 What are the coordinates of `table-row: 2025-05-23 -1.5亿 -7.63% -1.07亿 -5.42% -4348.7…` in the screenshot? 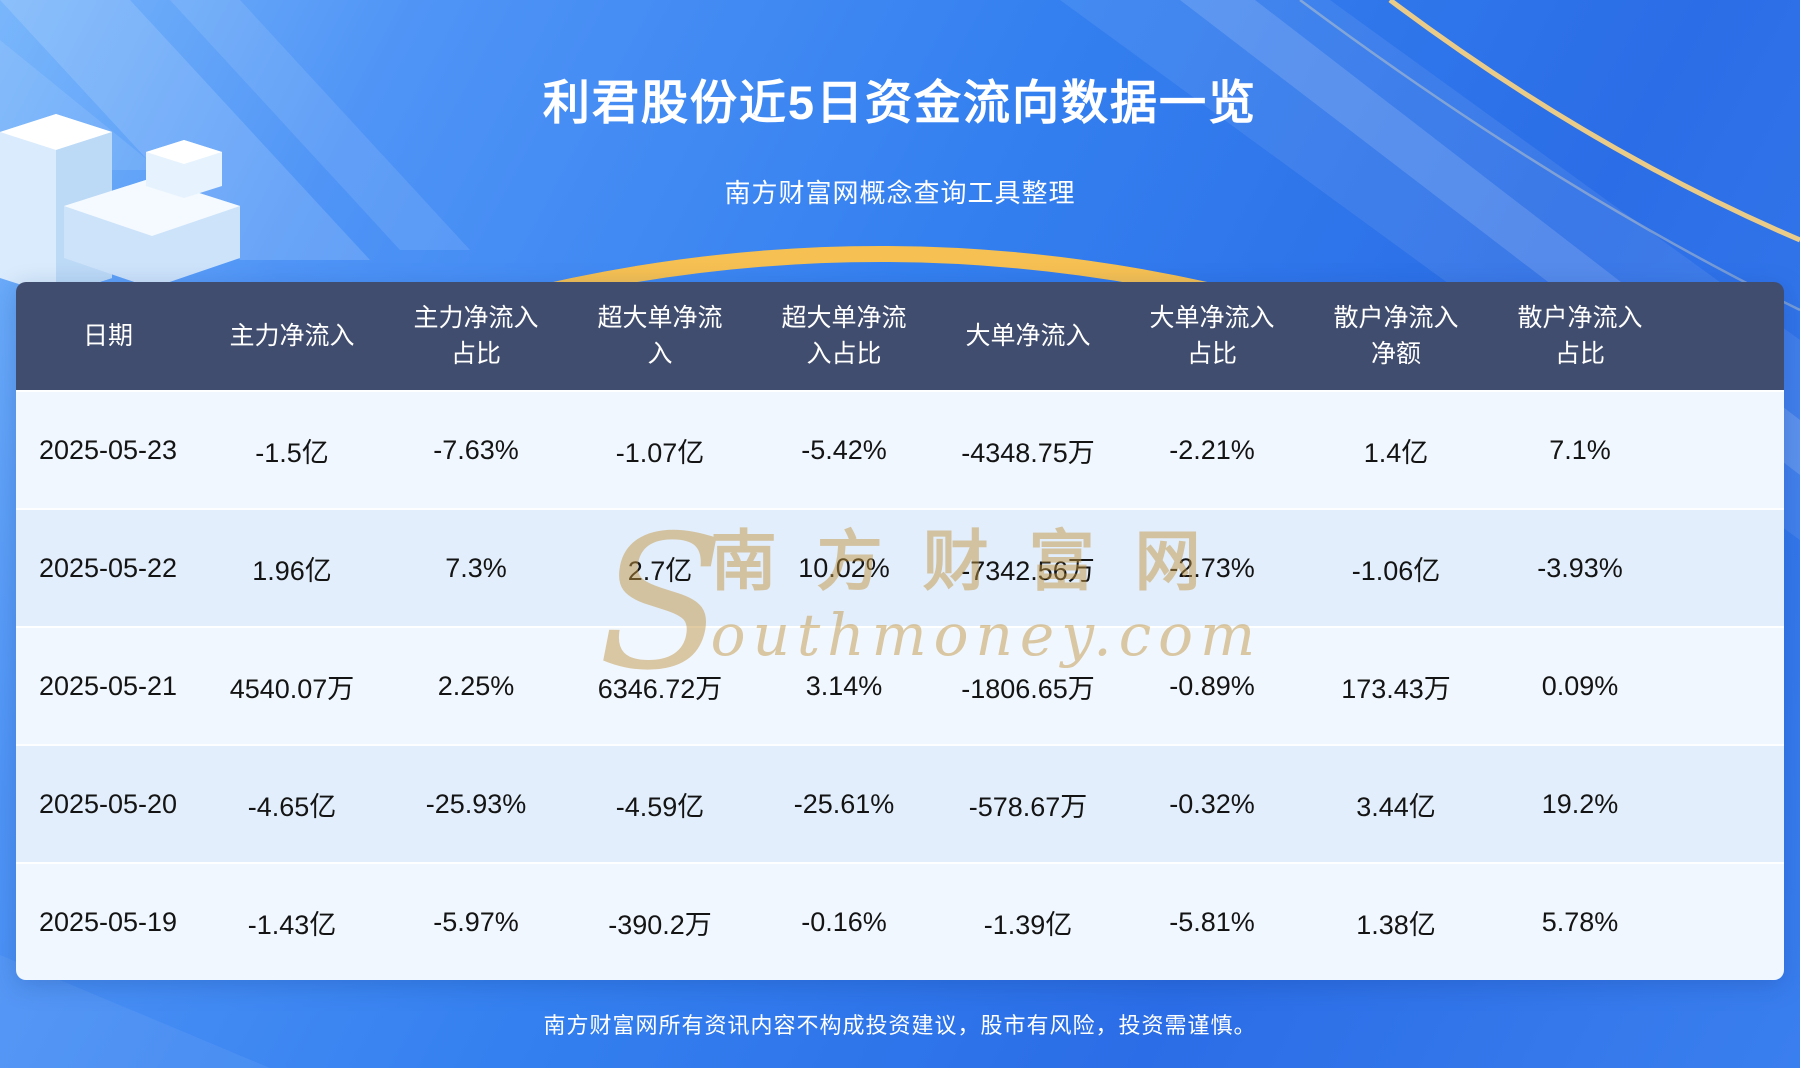 It's located at (900, 449).